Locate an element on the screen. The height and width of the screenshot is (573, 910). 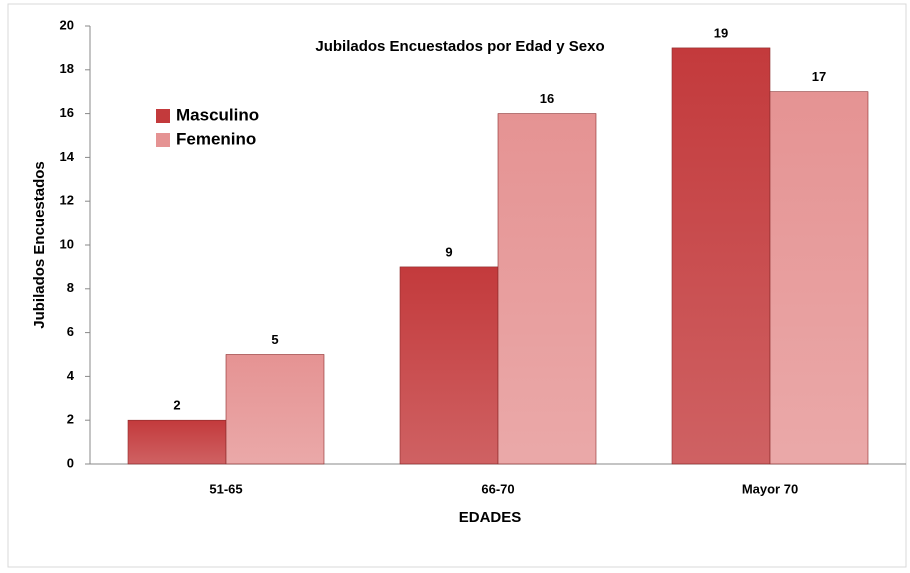
x-tick-label: Mayor 70 is located at coordinates (770, 488).